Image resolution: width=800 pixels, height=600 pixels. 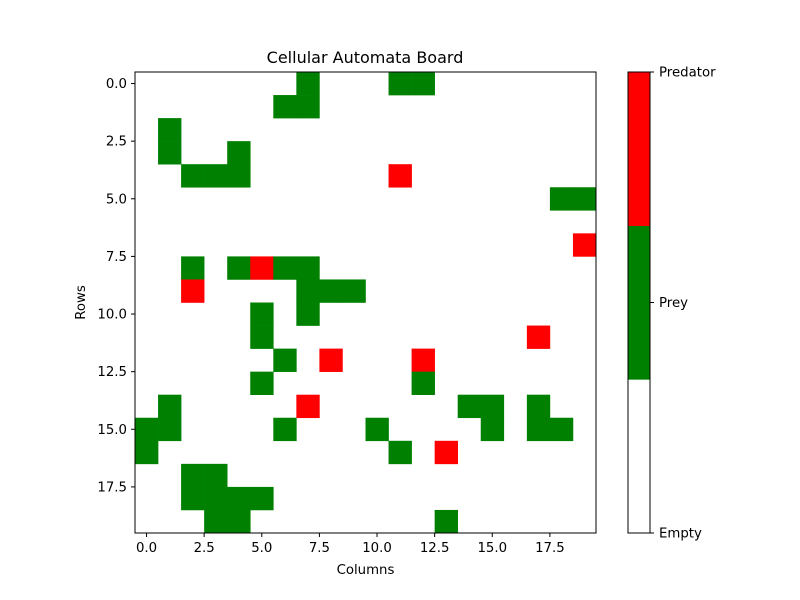 I want to click on colorbar-segment-predator, so click(x=639, y=149).